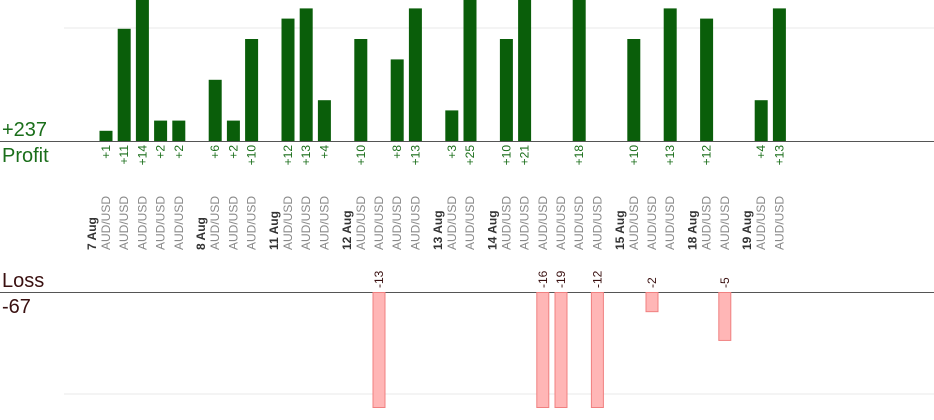 The width and height of the screenshot is (934, 420). I want to click on profit-value-label: +21, so click(525, 155).